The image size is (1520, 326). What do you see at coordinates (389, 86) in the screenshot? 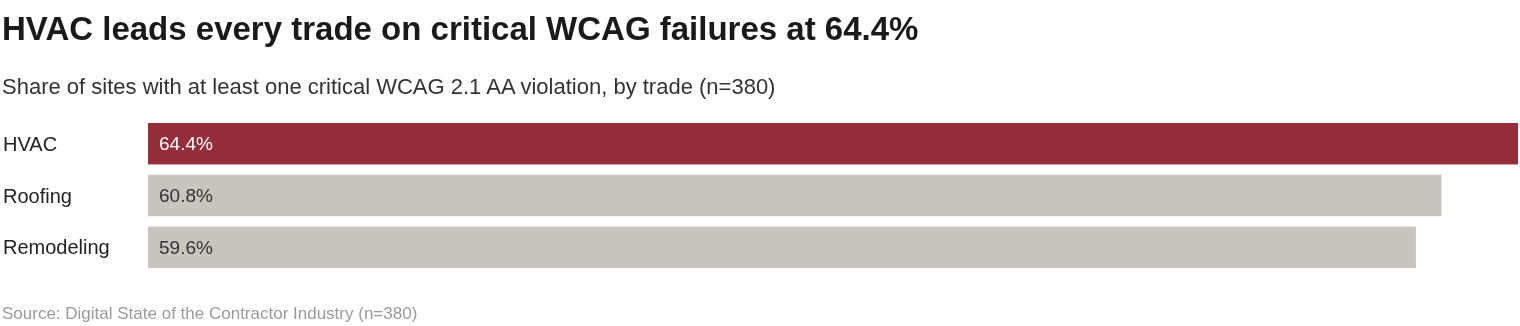
I see `chart-subtitle: Share of sites with at least one critical WCAG 2.1 AA violation, by trade (n=380)` at bounding box center [389, 86].